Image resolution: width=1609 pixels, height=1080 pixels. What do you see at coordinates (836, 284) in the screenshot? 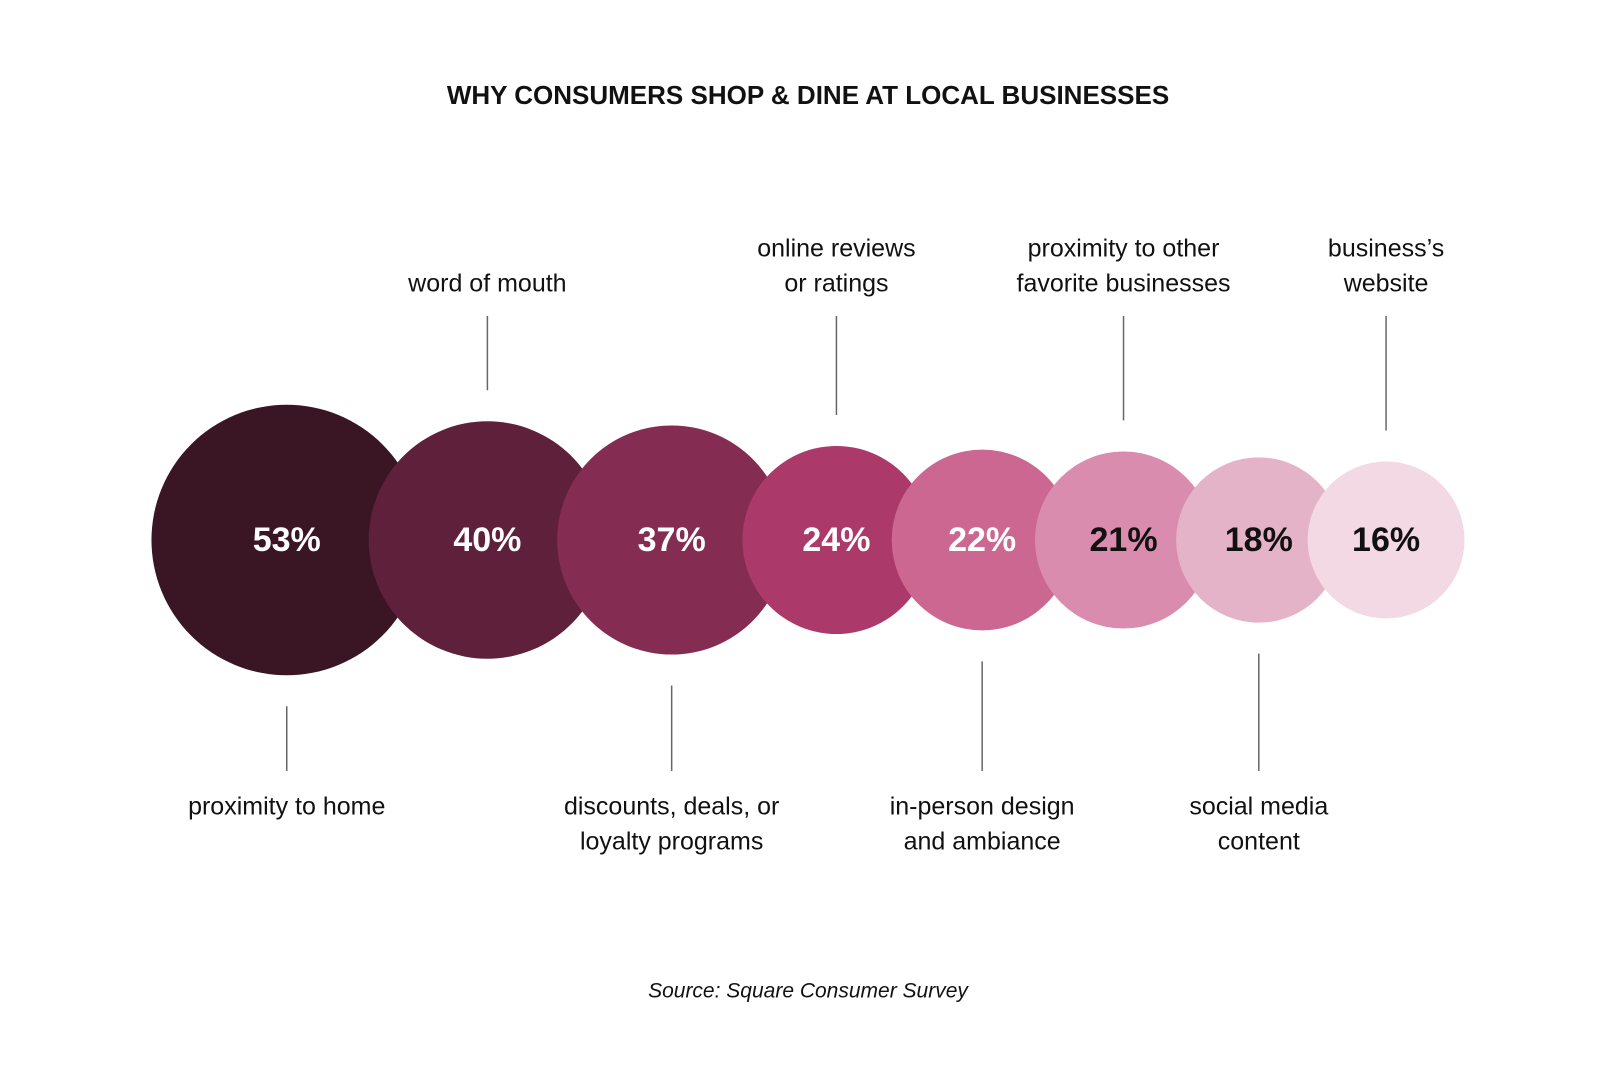
I see `category-label: or ratings` at bounding box center [836, 284].